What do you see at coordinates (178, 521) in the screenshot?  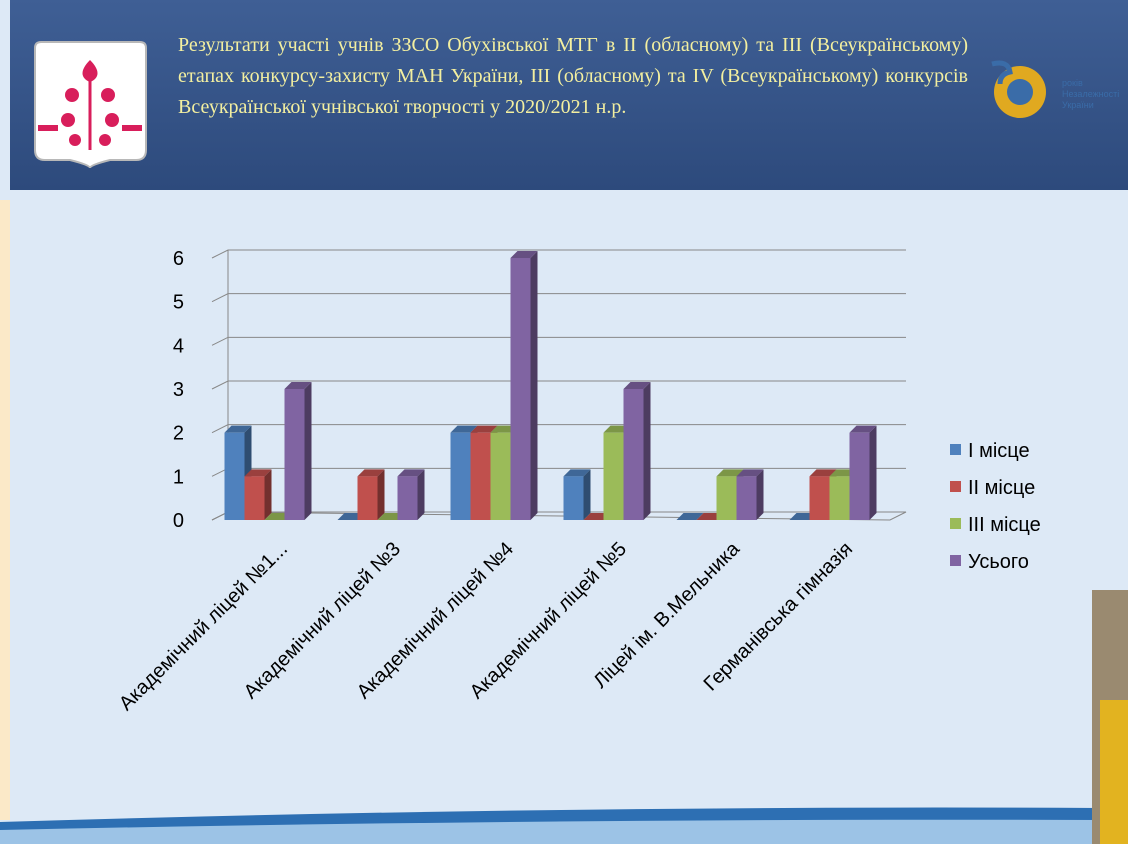 I see `y-tick-label: 0` at bounding box center [178, 521].